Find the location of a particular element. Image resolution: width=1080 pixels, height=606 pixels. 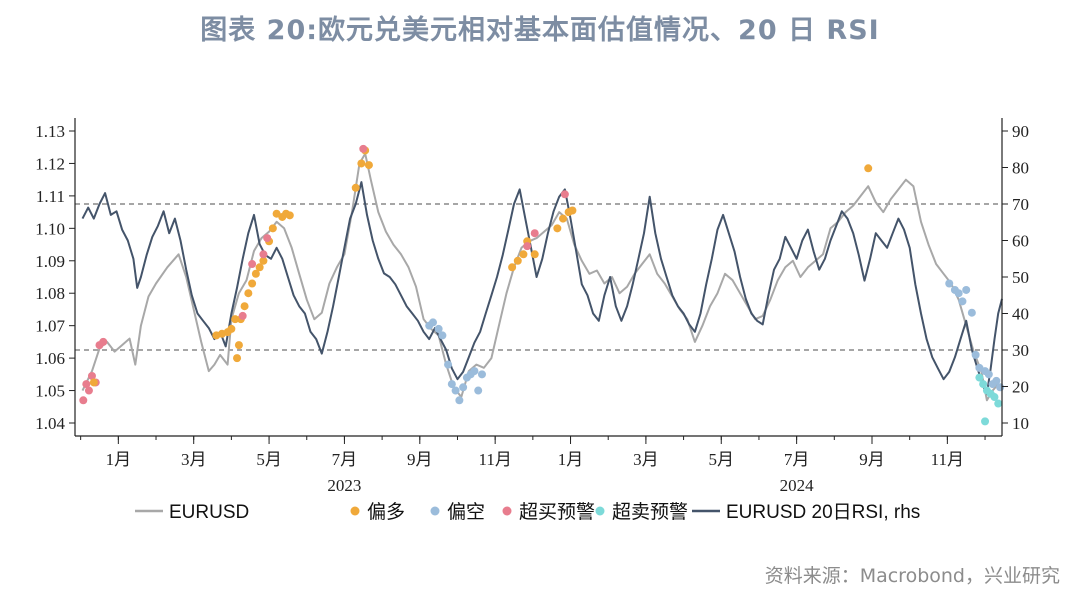

legend-label: 偏多 is located at coordinates (386, 512).